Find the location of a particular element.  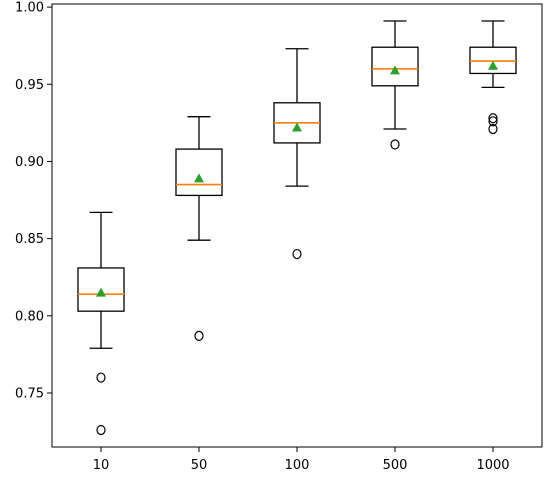

x-tick-label: 1000 is located at coordinates (492, 465).